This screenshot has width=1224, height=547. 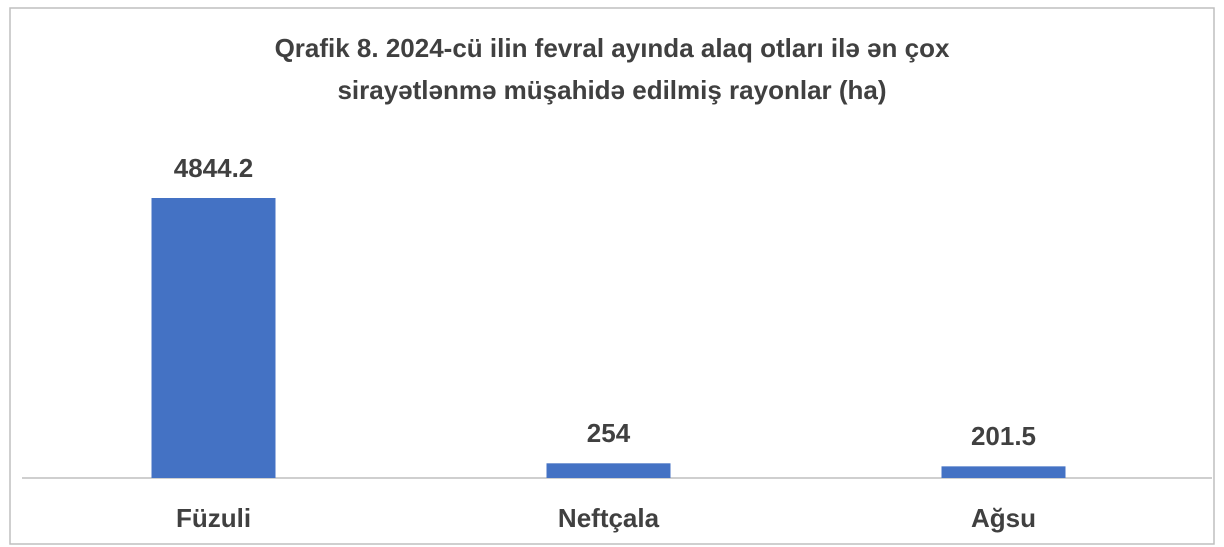 What do you see at coordinates (1003, 518) in the screenshot?
I see `x-tick-label: Ağsu` at bounding box center [1003, 518].